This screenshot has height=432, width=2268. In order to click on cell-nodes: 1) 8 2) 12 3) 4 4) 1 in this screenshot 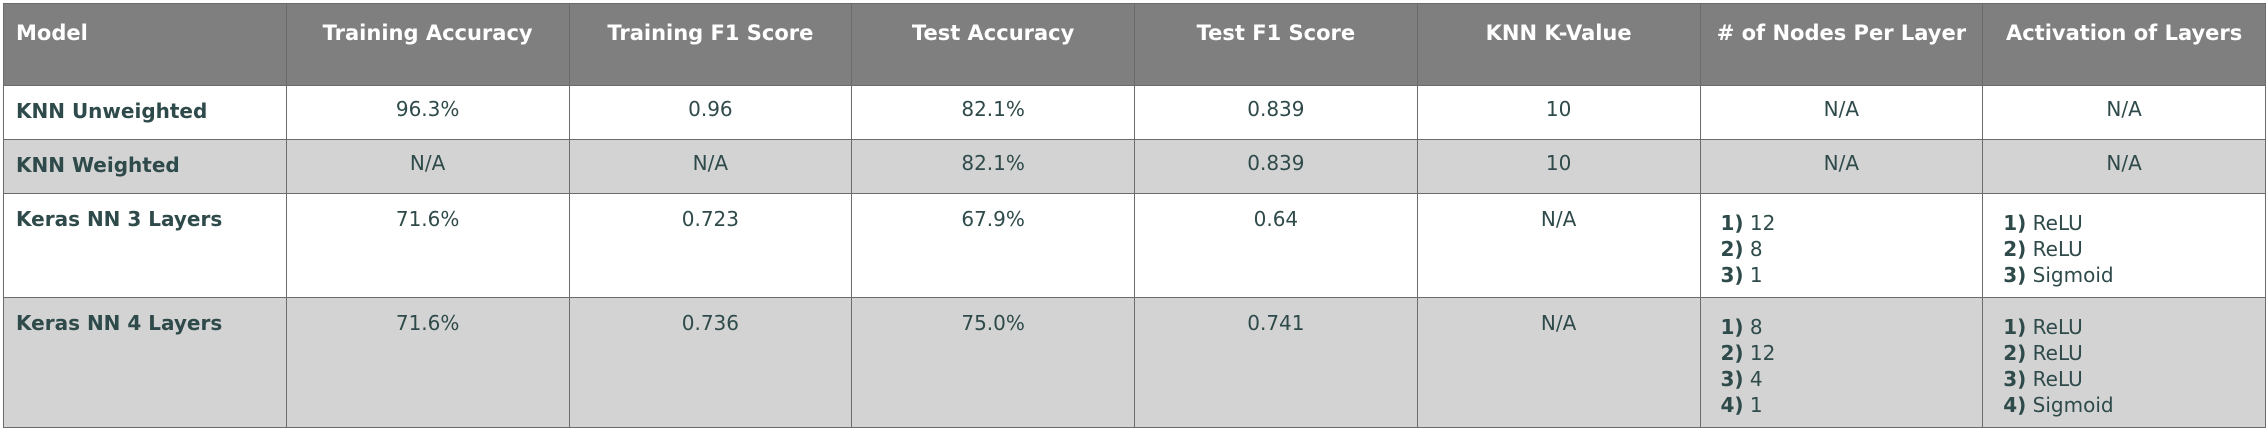, I will do `click(1841, 362)`.